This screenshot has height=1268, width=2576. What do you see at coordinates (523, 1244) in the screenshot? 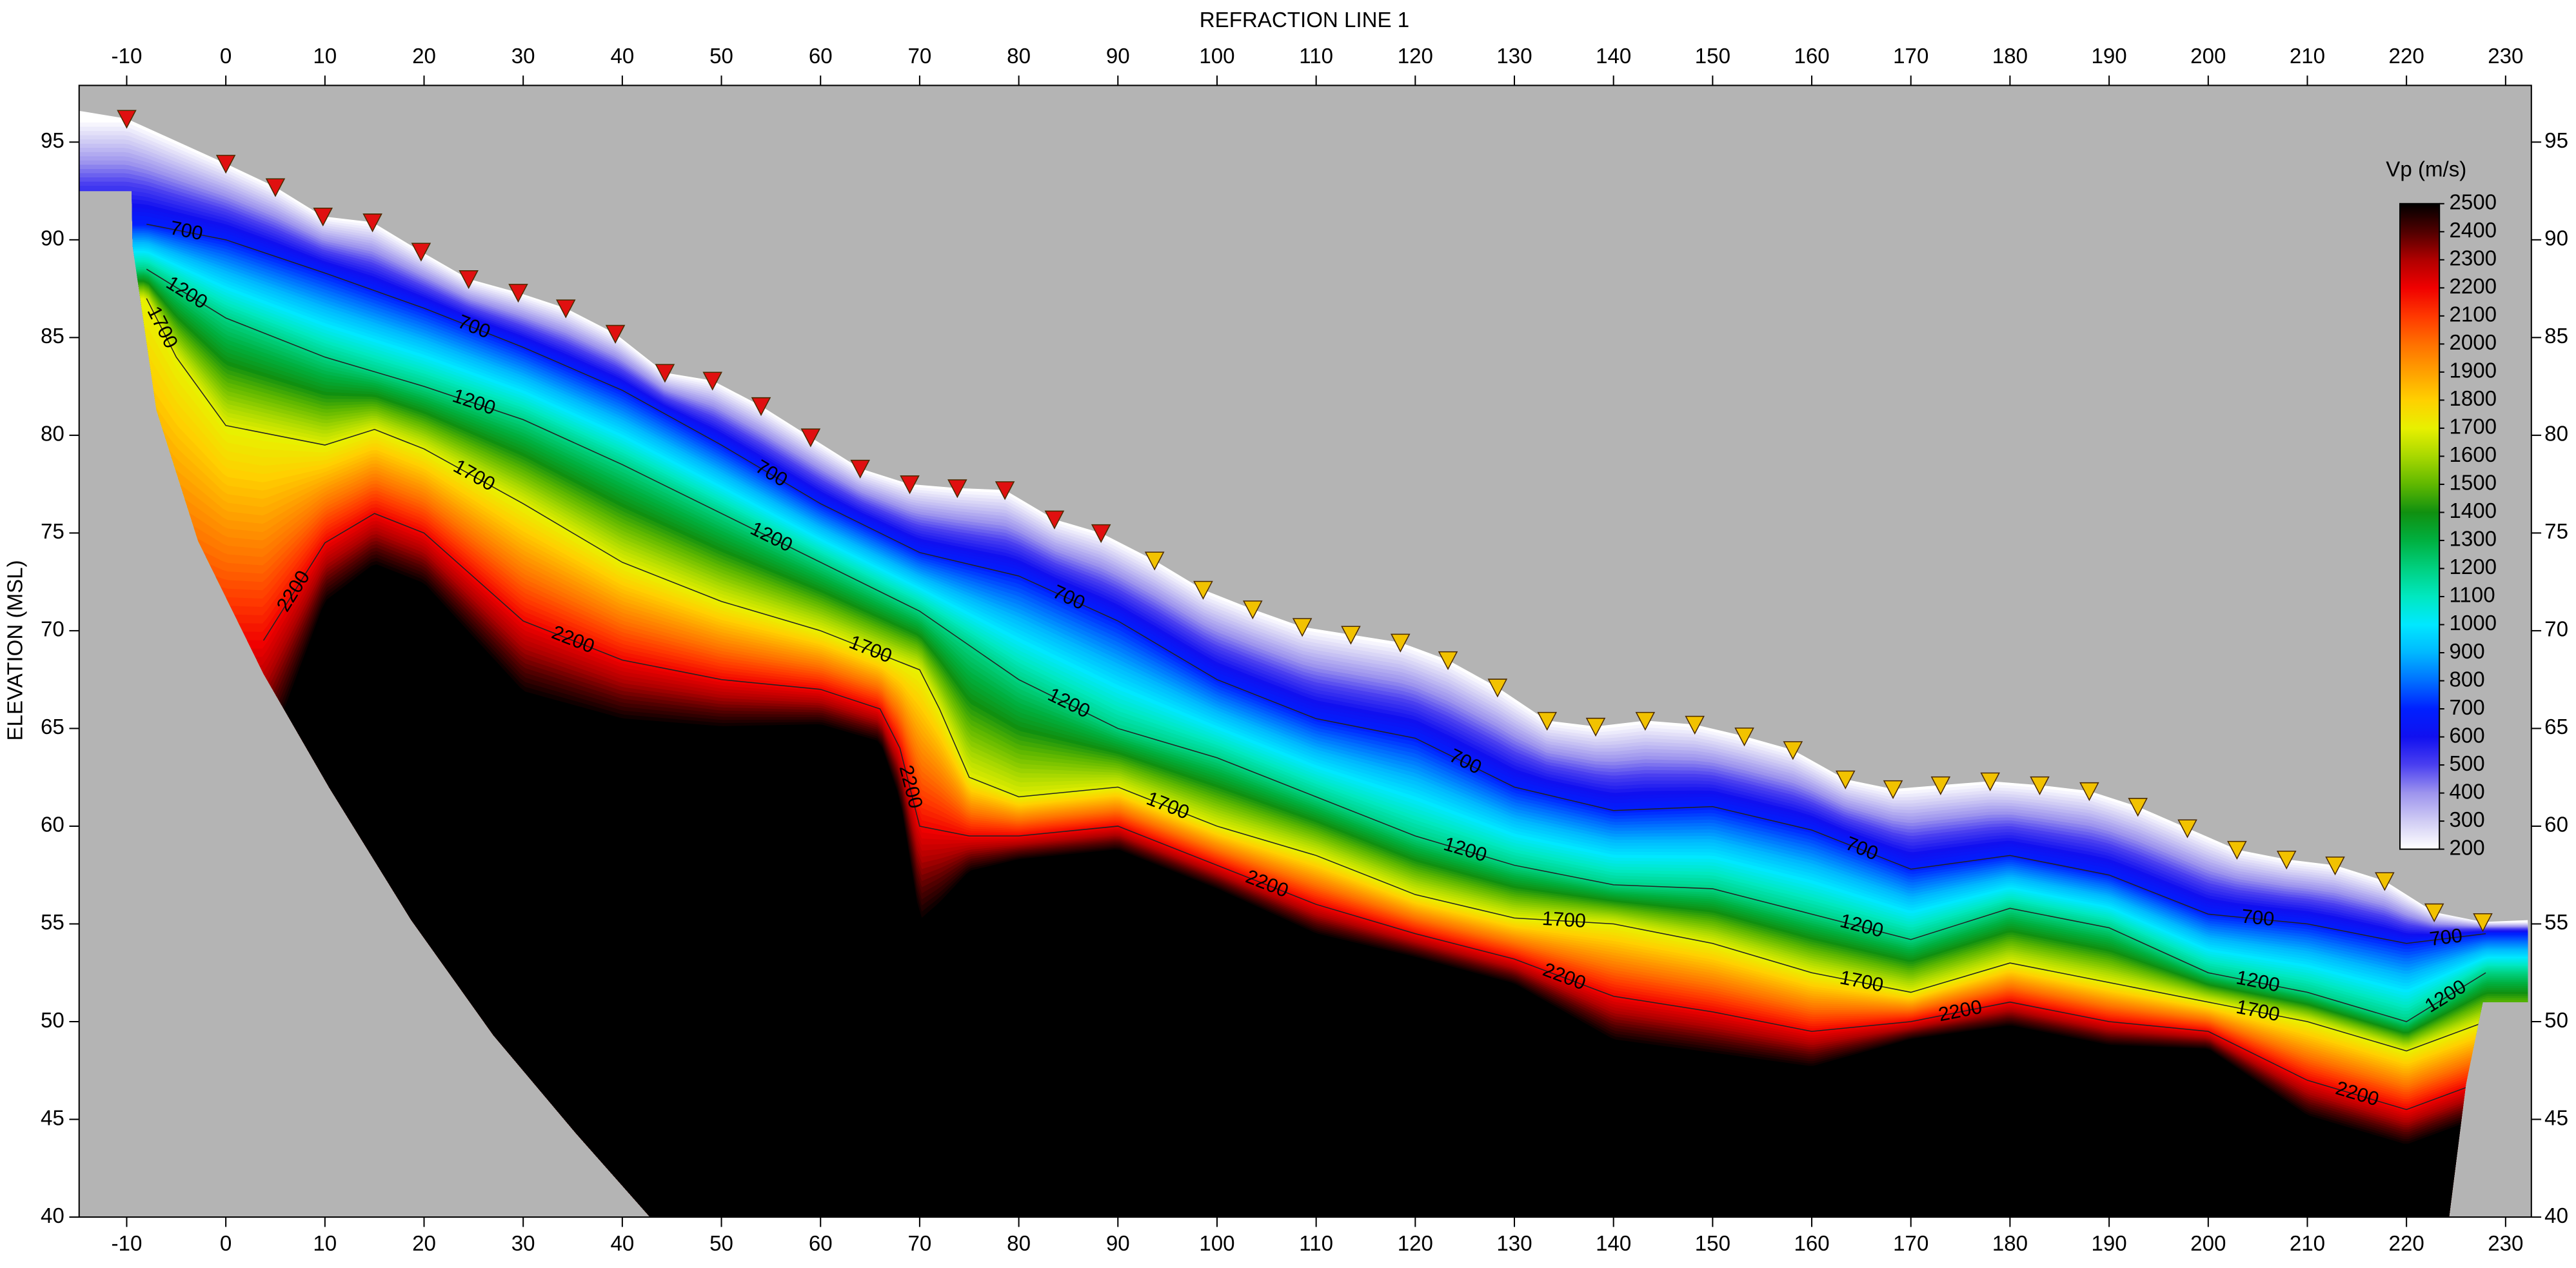
I see `x-tick-label: 30` at bounding box center [523, 1244].